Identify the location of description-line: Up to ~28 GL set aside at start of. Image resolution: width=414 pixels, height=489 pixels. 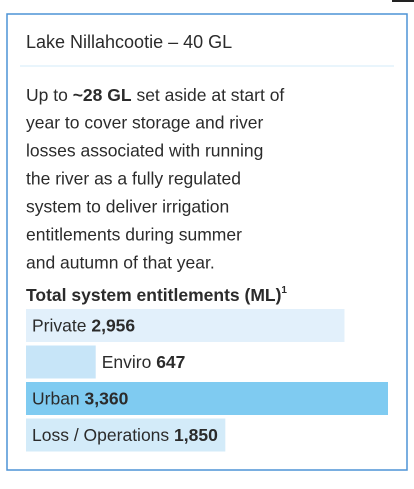
(155, 95).